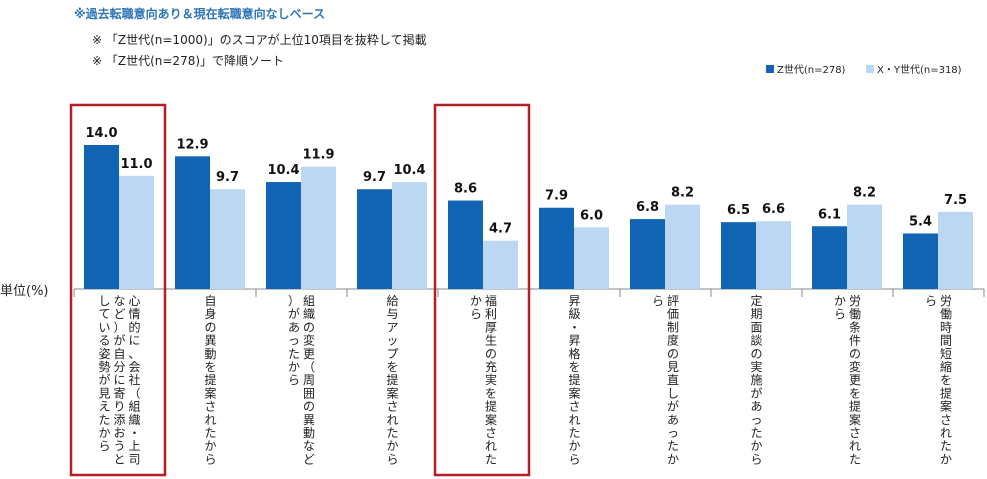 Image resolution: width=987 pixels, height=479 pixels. What do you see at coordinates (556, 196) in the screenshot?
I see `data-label: 7.9` at bounding box center [556, 196].